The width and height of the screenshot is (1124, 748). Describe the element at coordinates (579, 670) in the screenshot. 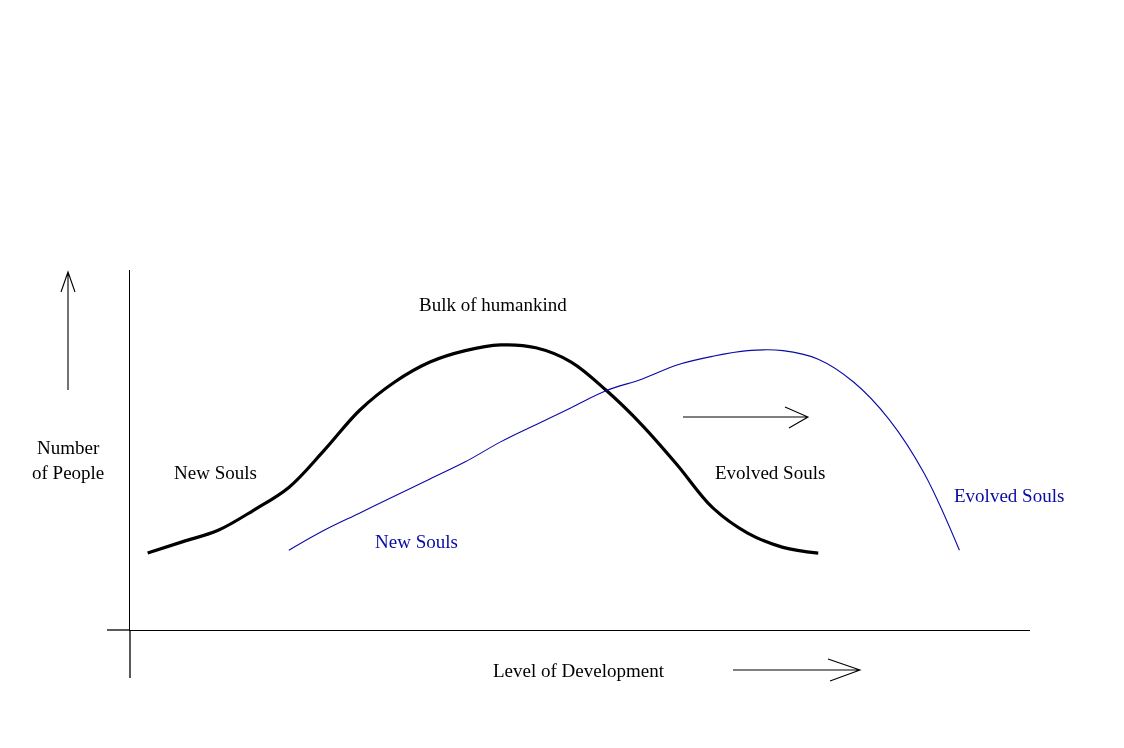

I see `x-axis-title: Level of Development` at that location.